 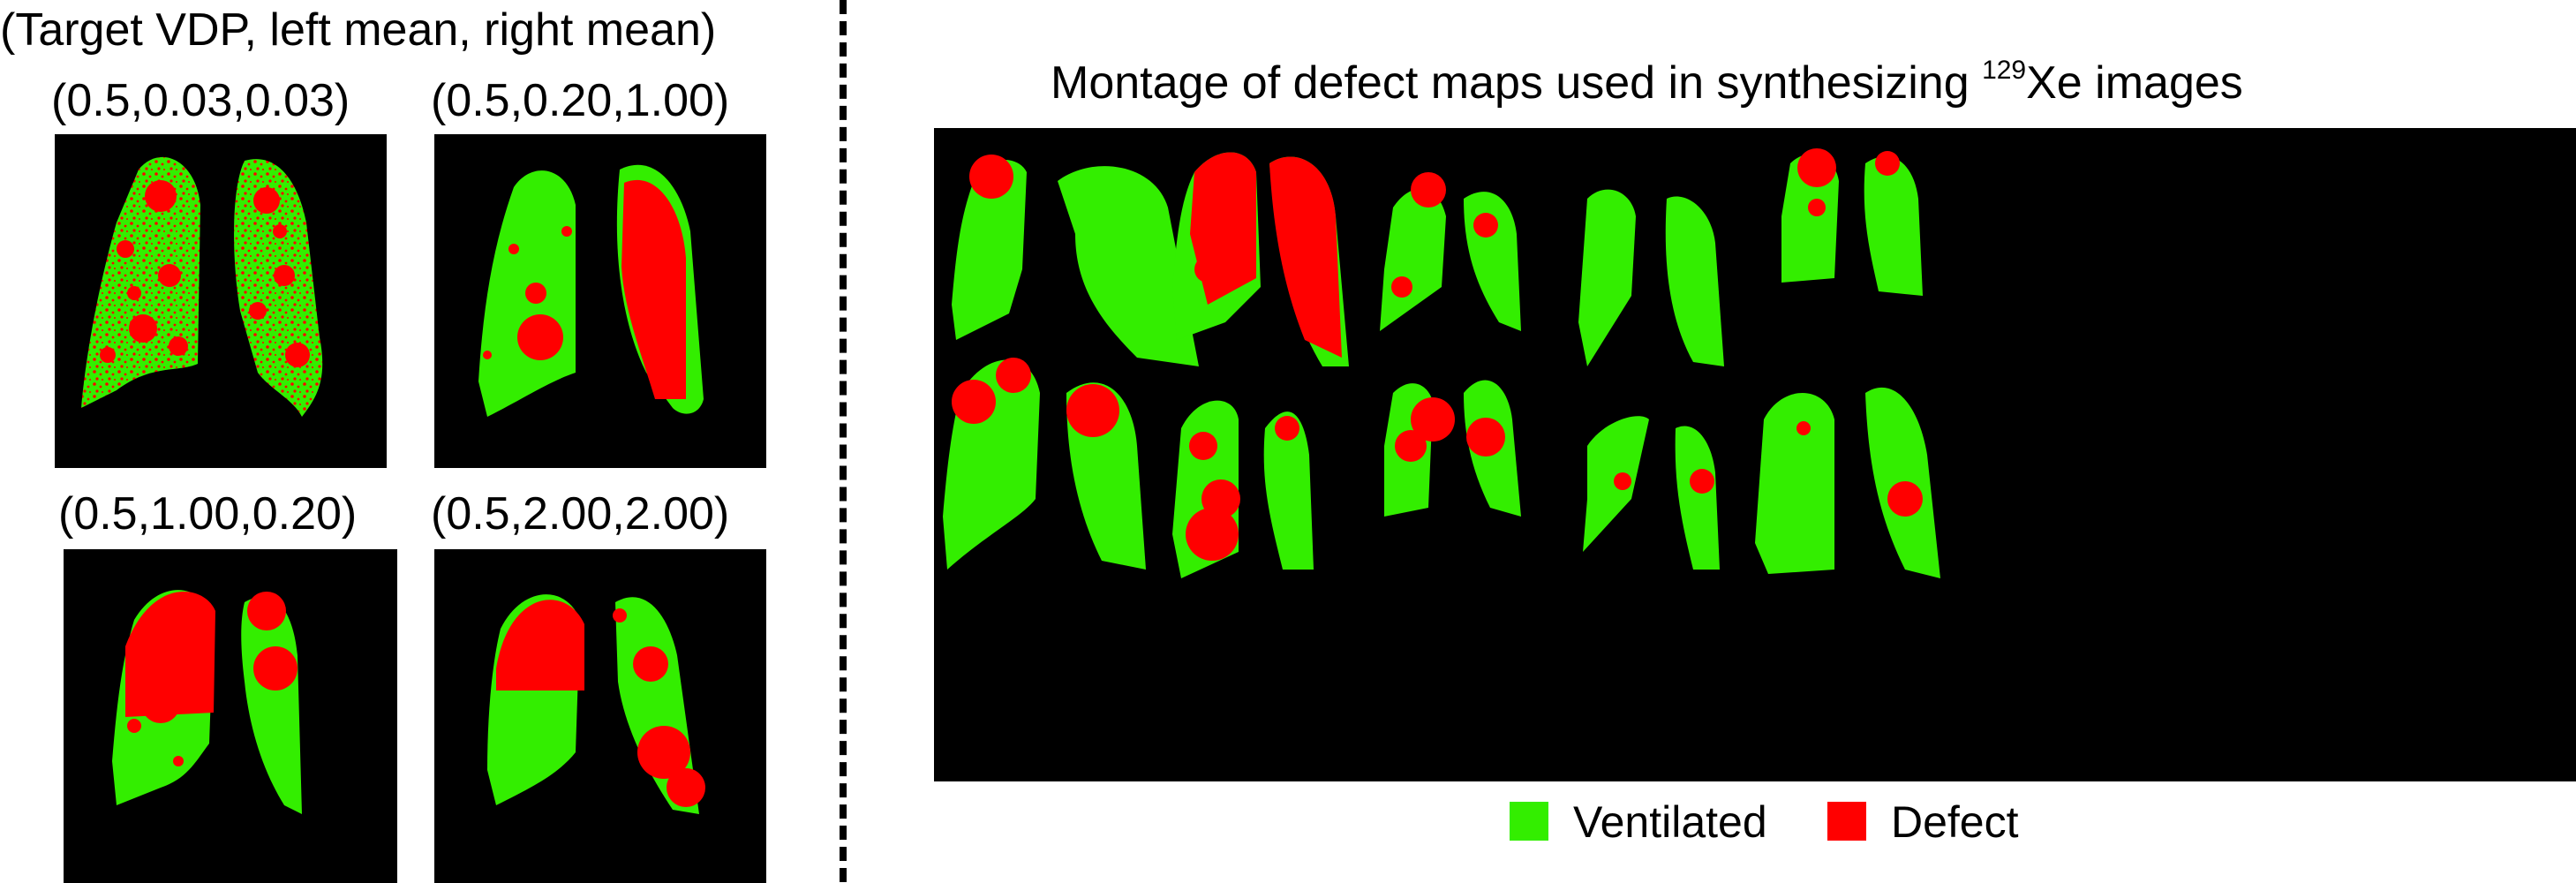 What do you see at coordinates (359, 30) in the screenshot?
I see `parameter-header: (Target VDP, left mean, right mean)` at bounding box center [359, 30].